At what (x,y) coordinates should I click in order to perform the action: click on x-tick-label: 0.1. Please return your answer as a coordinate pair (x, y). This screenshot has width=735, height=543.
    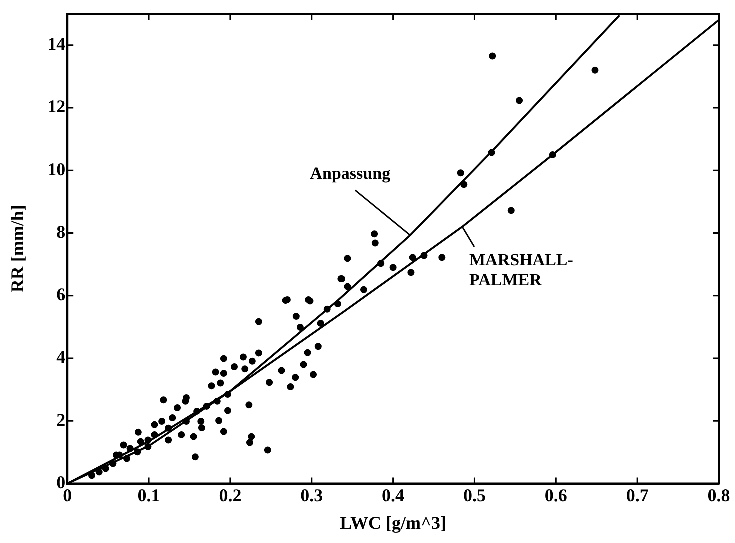
    Looking at the image, I should click on (149, 495).